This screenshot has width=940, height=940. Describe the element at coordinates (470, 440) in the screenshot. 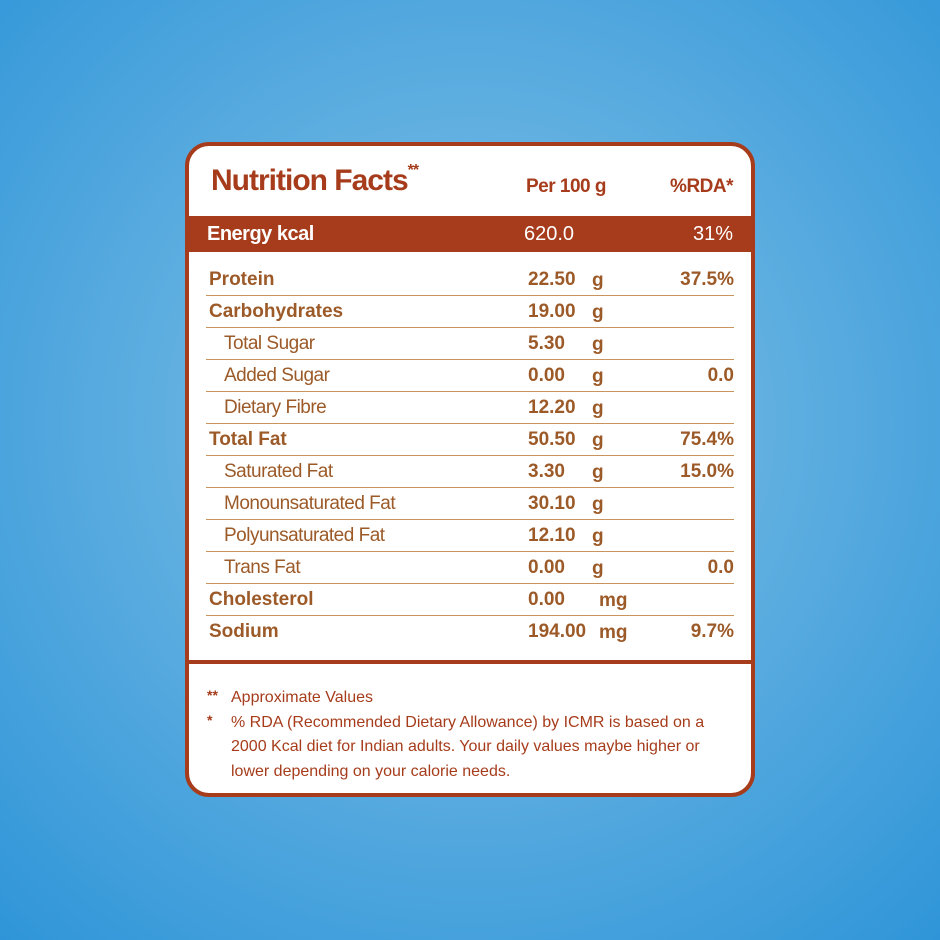

I see `table-row: Total Fat 50.50 g 75.4%` at that location.